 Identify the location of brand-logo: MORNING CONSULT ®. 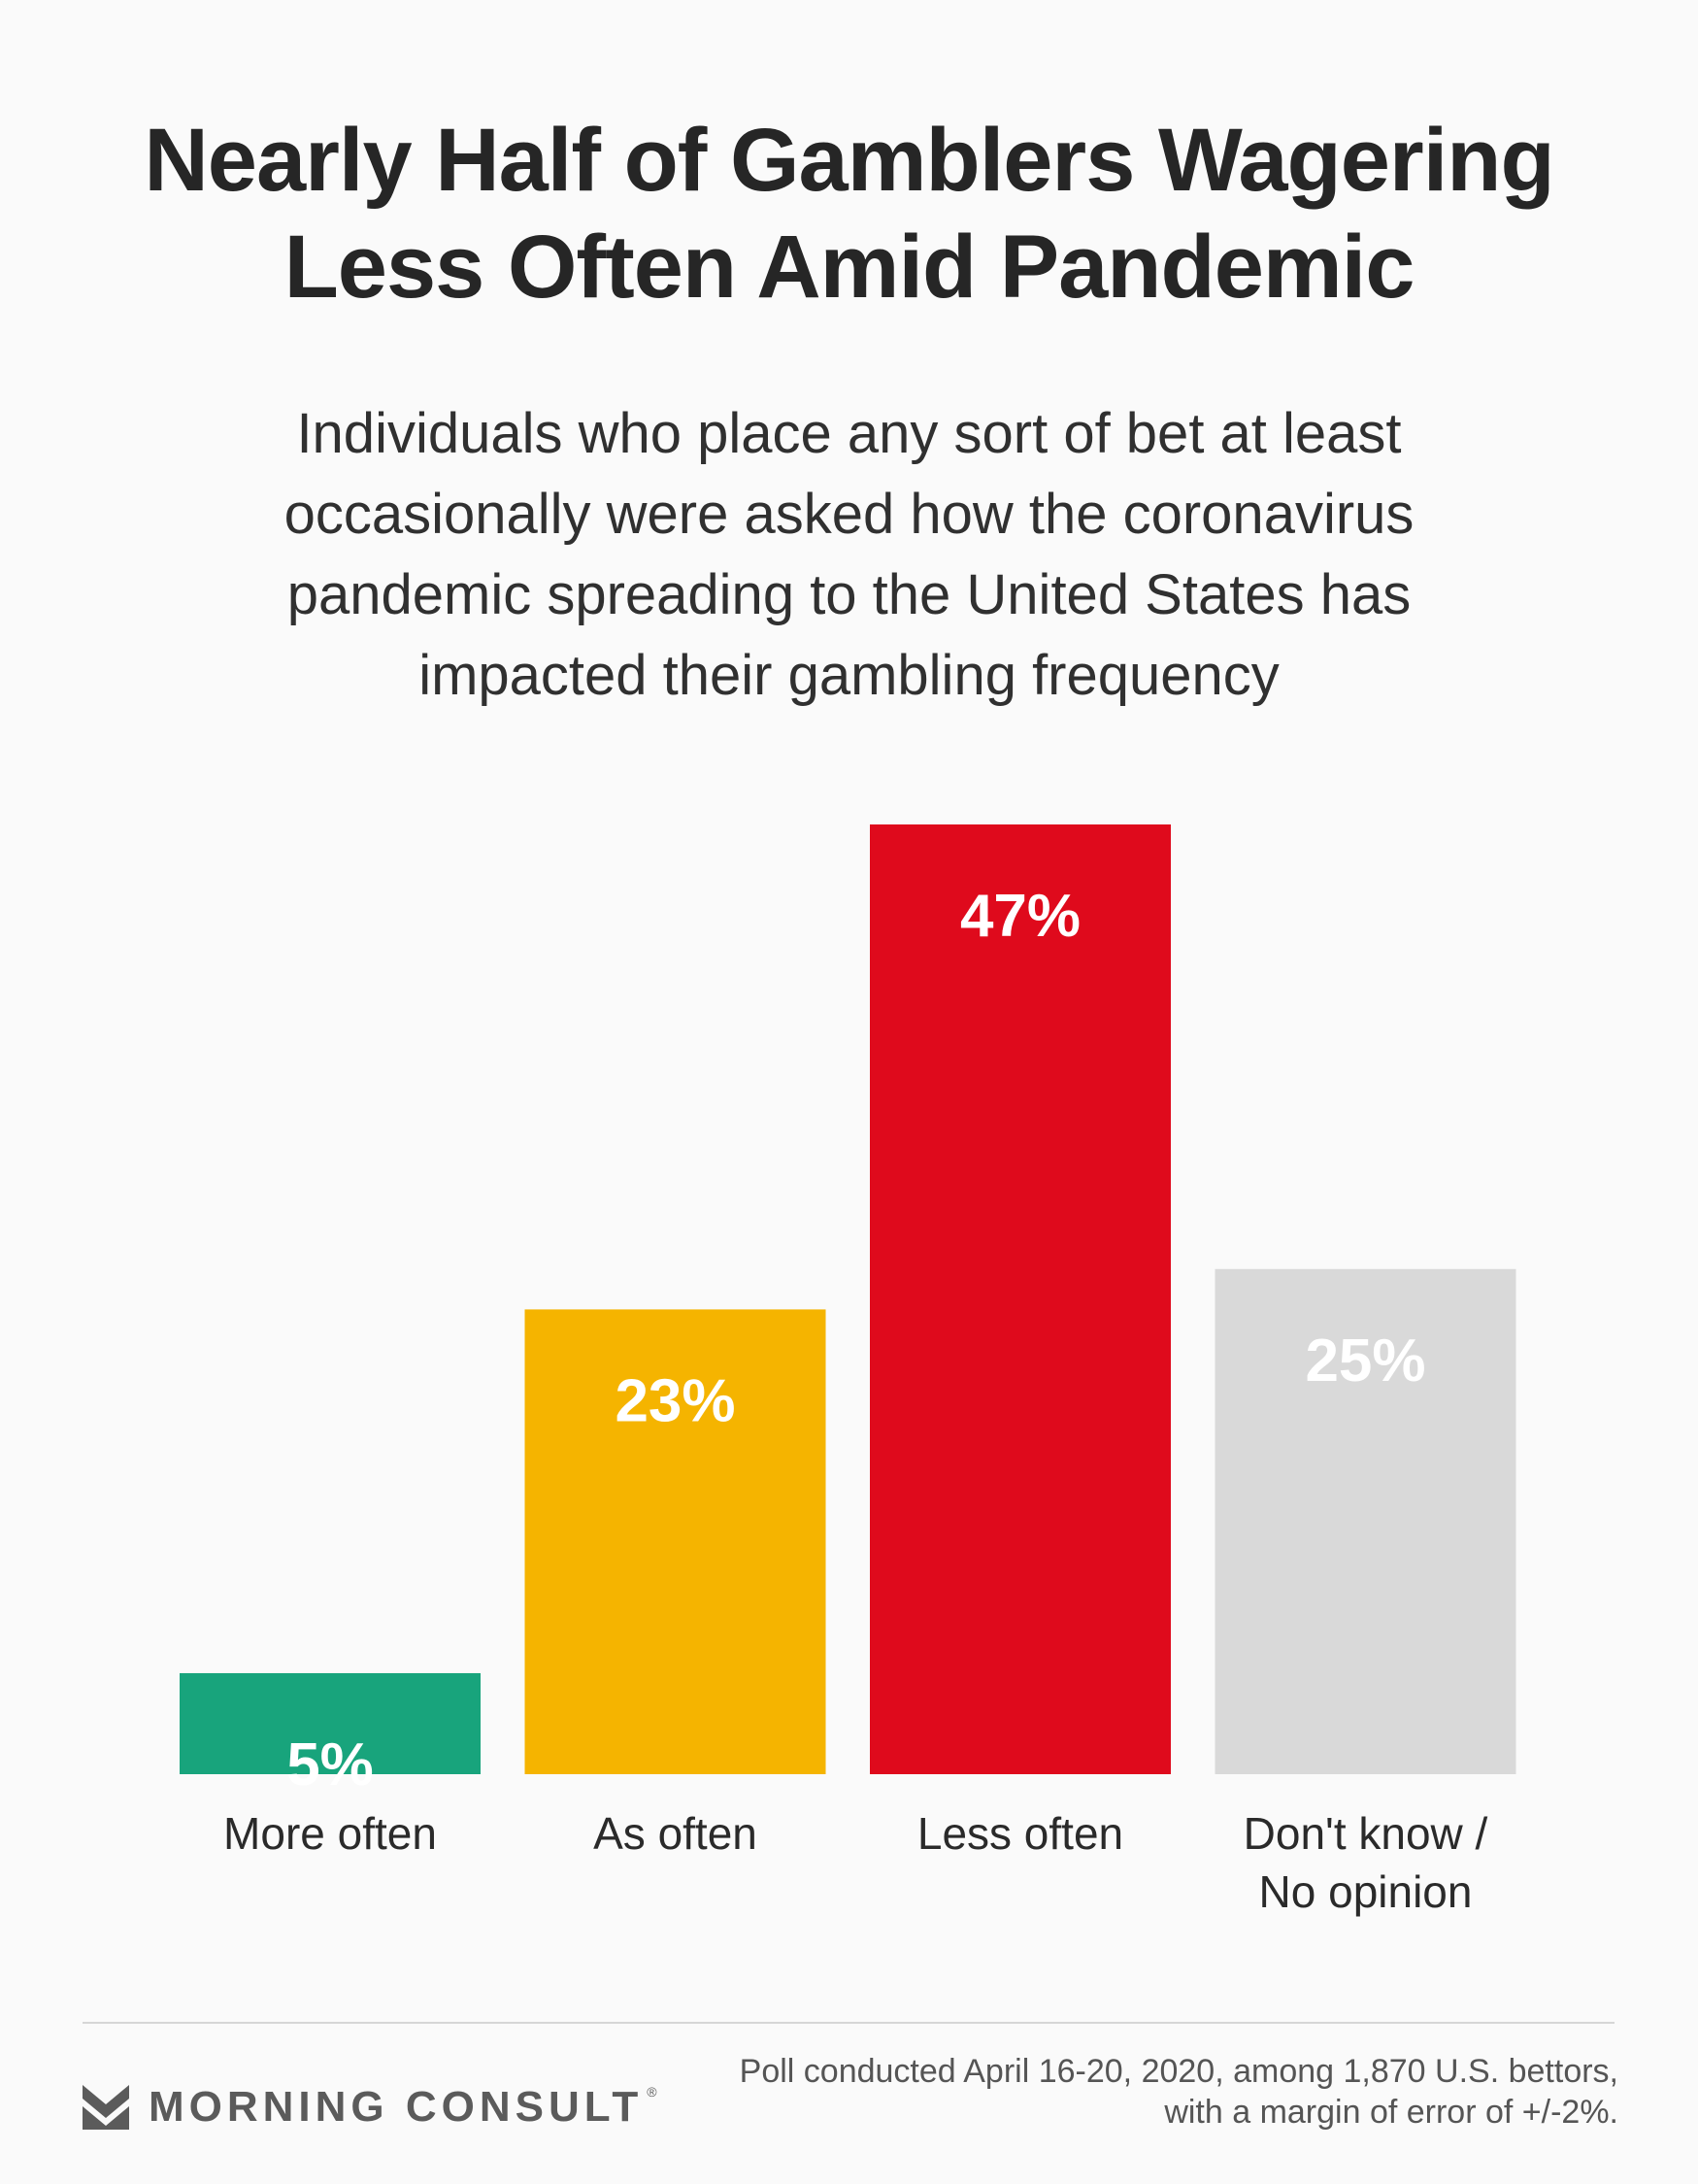
(370, 2107).